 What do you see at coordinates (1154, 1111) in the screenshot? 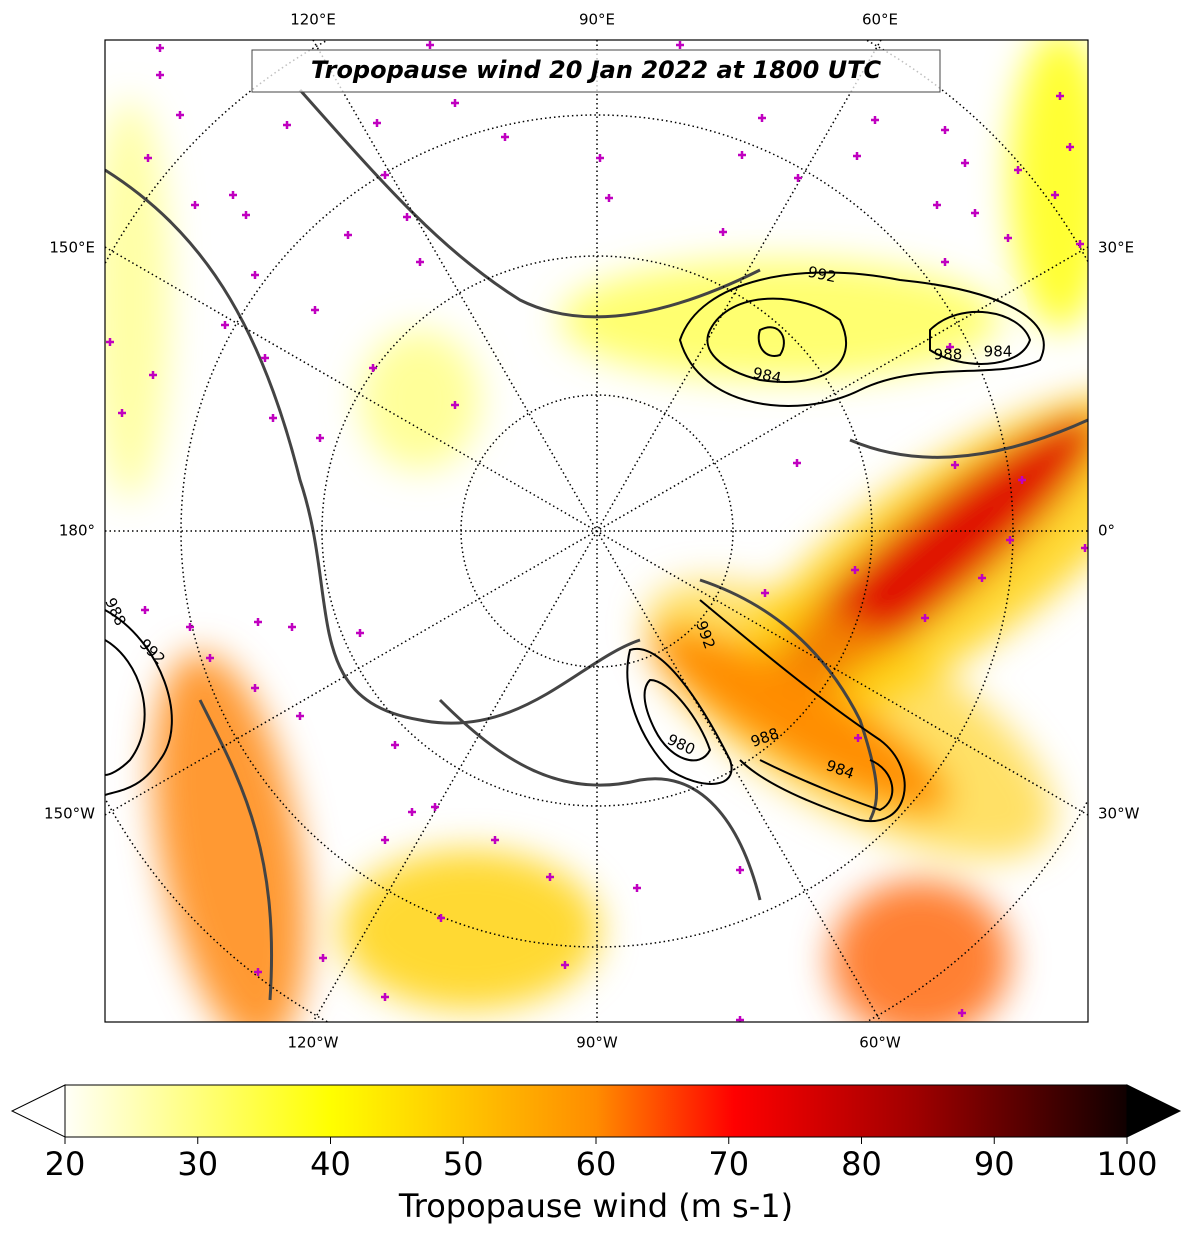
I see `colorbar-extend-high` at bounding box center [1154, 1111].